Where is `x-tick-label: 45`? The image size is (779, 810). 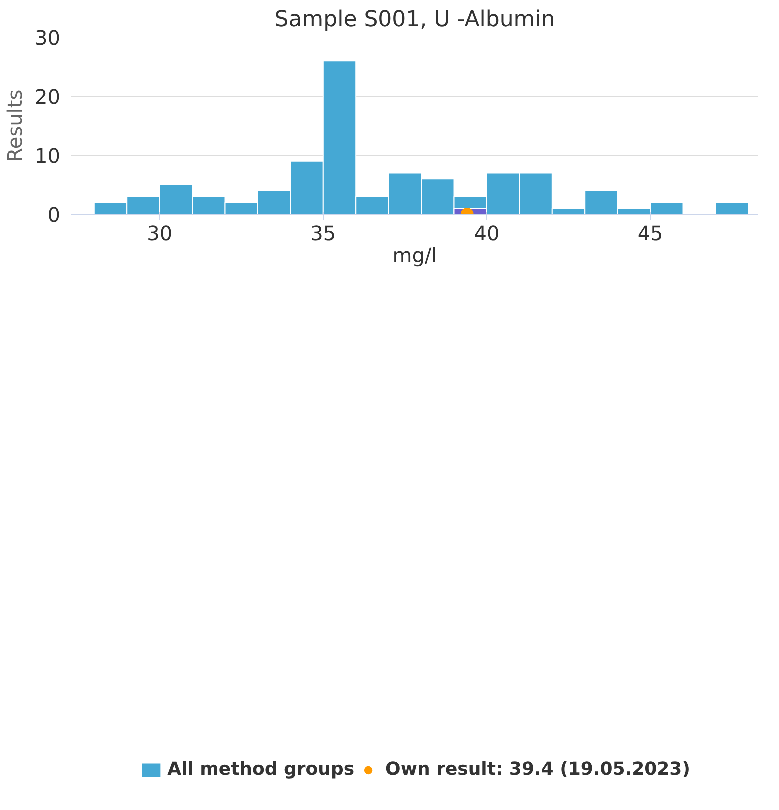
x-tick-label: 45 is located at coordinates (651, 234).